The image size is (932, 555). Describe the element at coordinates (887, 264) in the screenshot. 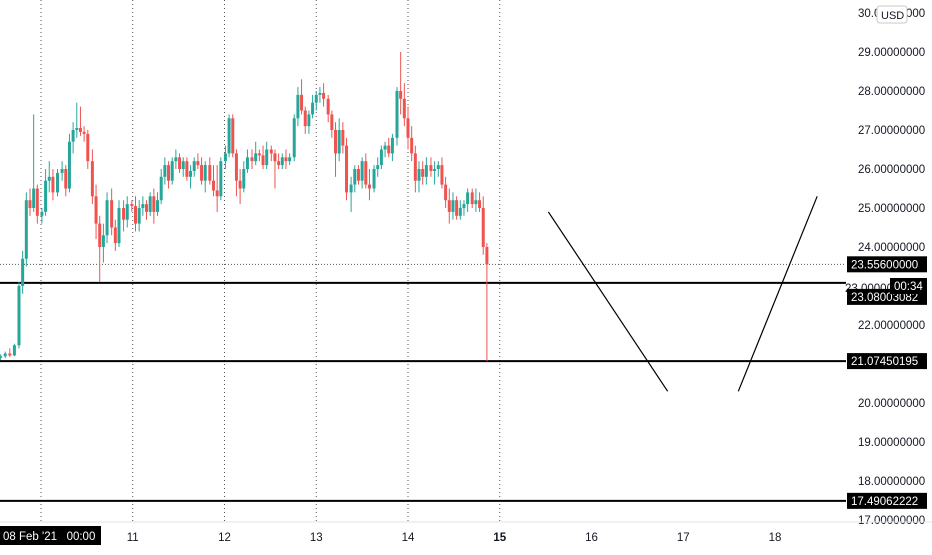

I see `last-price-label-bg` at that location.